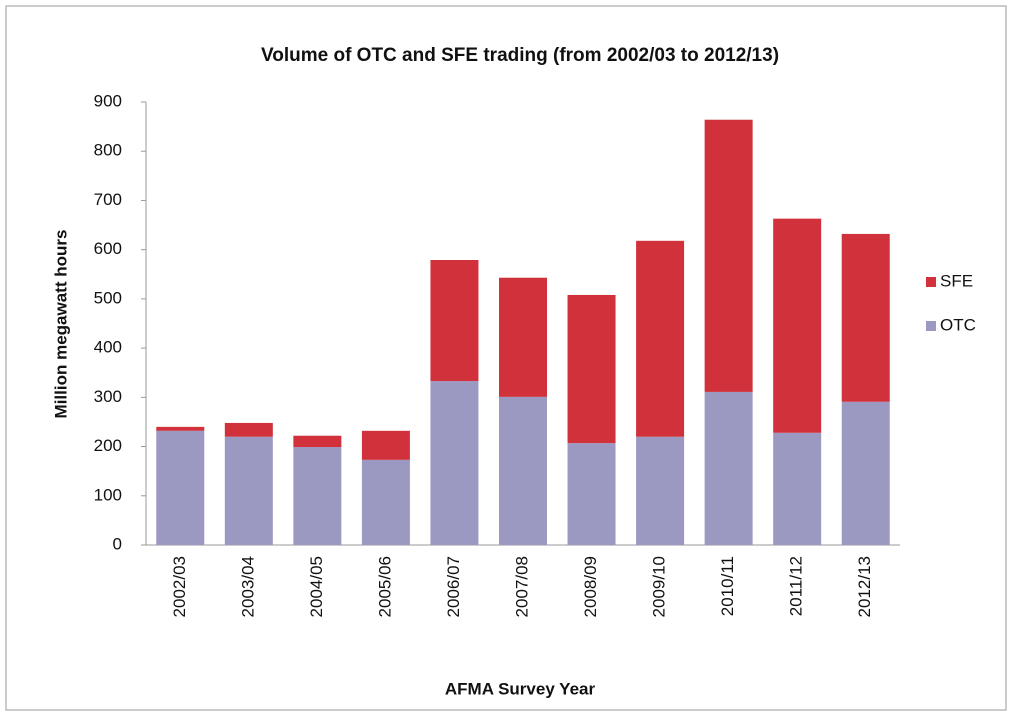  Describe the element at coordinates (108, 199) in the screenshot. I see `y-tick-label: 700` at that location.